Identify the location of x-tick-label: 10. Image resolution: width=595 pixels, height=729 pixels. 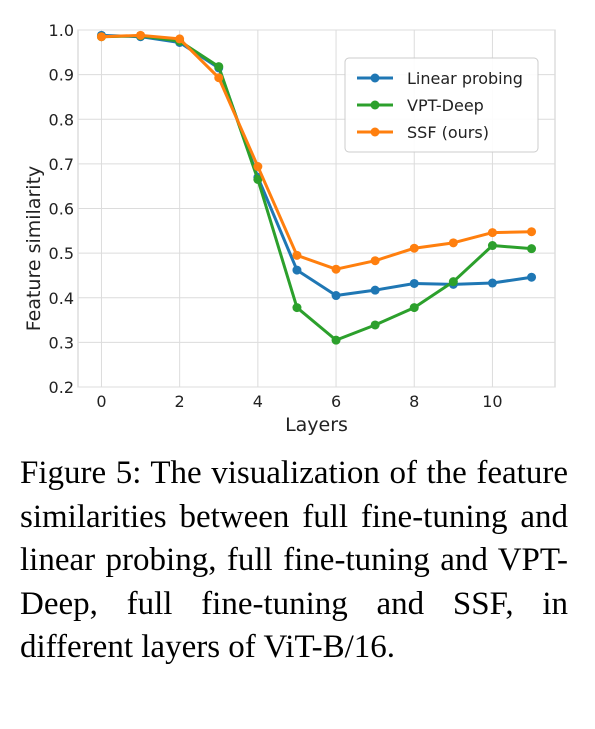
(492, 401).